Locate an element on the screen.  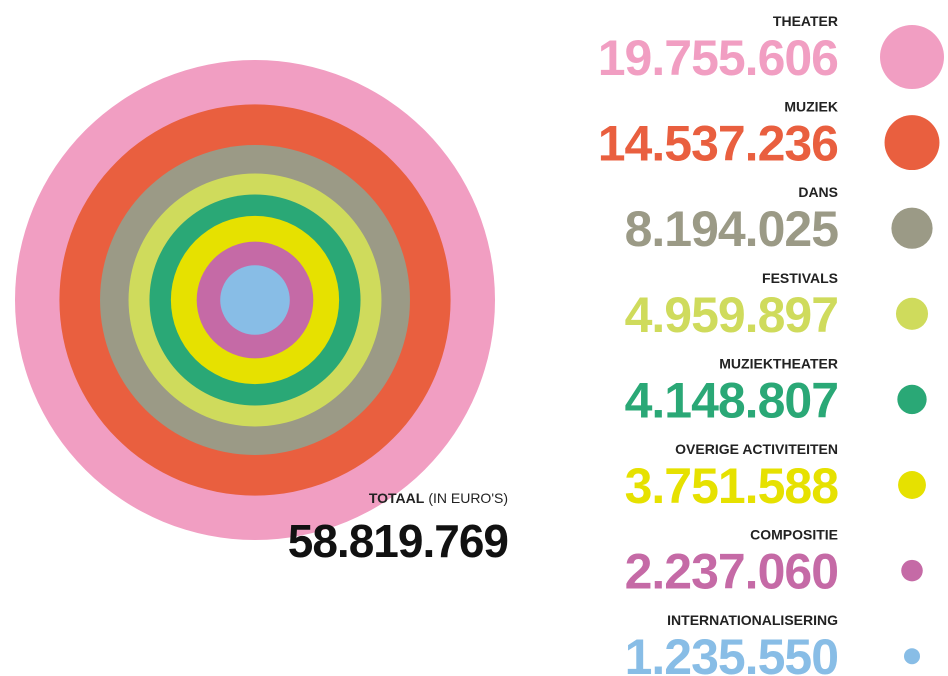
category-label: OVERIGE ACTIVITEITEN is located at coordinates (756, 449).